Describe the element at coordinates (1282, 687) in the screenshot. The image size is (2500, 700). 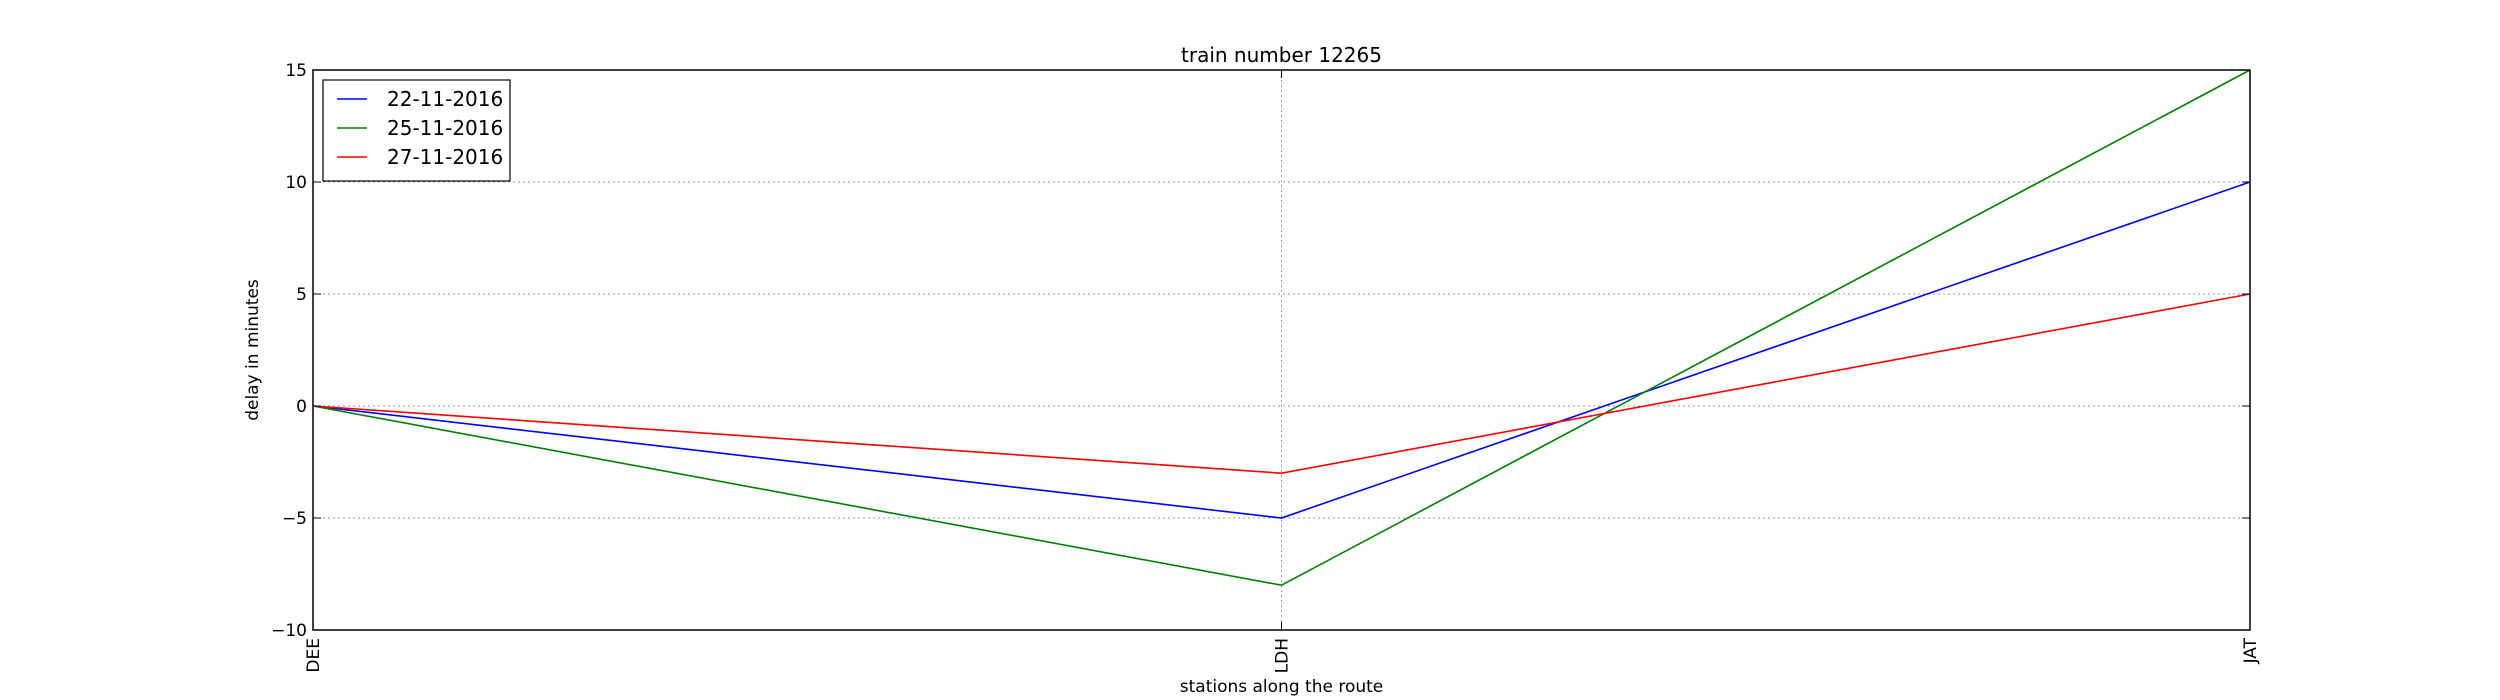
I see `x-axis-label: stations along the route` at that location.